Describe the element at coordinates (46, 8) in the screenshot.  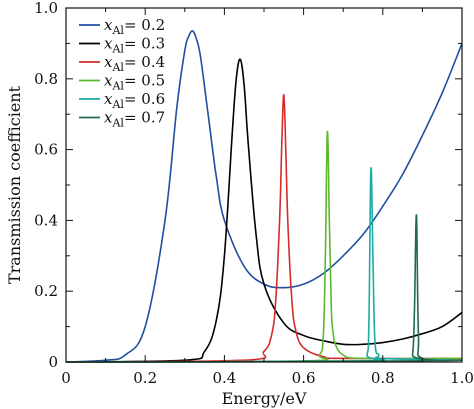
I see `y-tick-label: 1.0` at that location.